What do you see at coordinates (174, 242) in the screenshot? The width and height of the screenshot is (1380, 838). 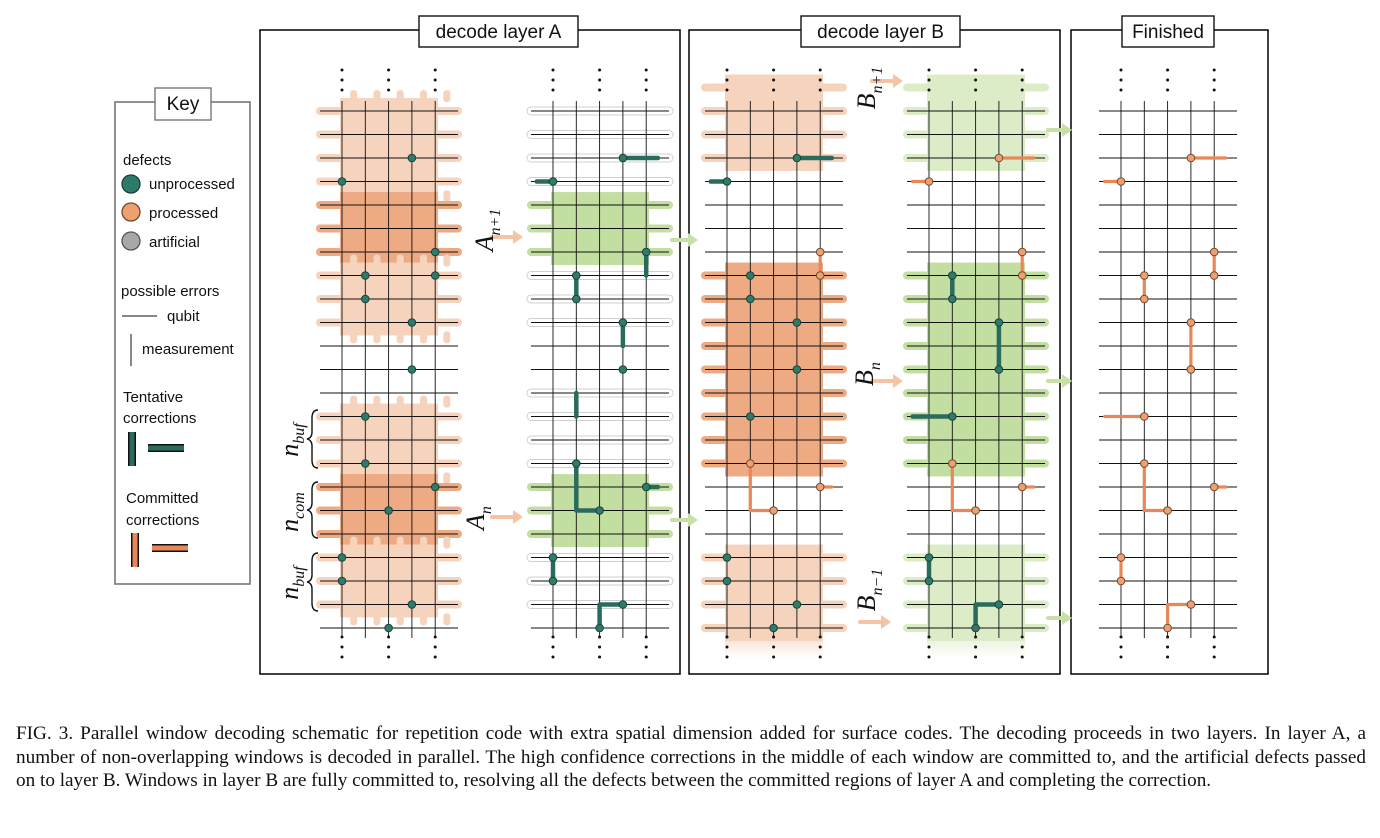 I see `key-defect-artificial: artificial` at bounding box center [174, 242].